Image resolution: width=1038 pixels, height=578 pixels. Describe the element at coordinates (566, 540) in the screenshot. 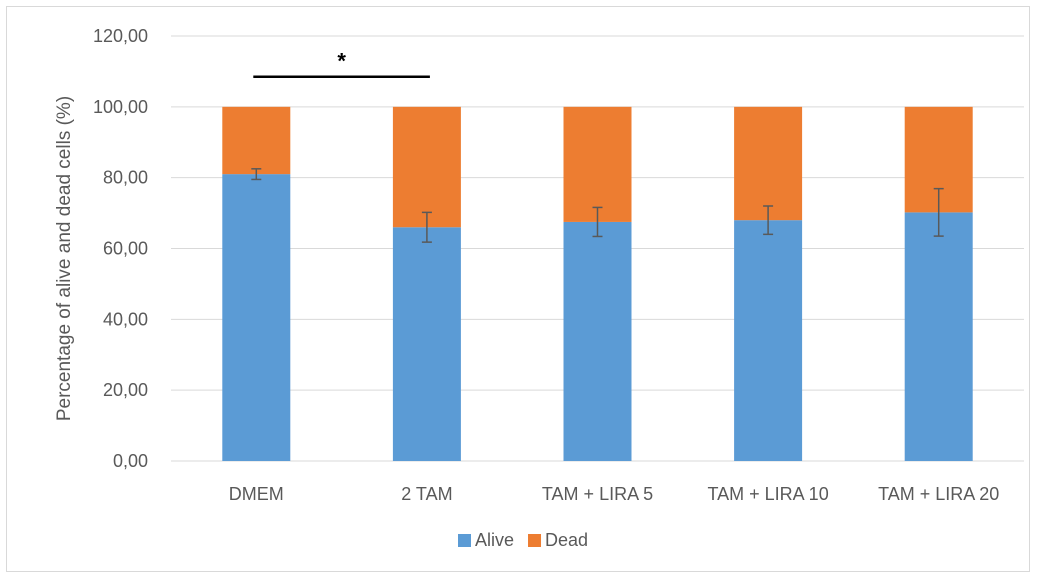

I see `legend-label: Dead` at that location.